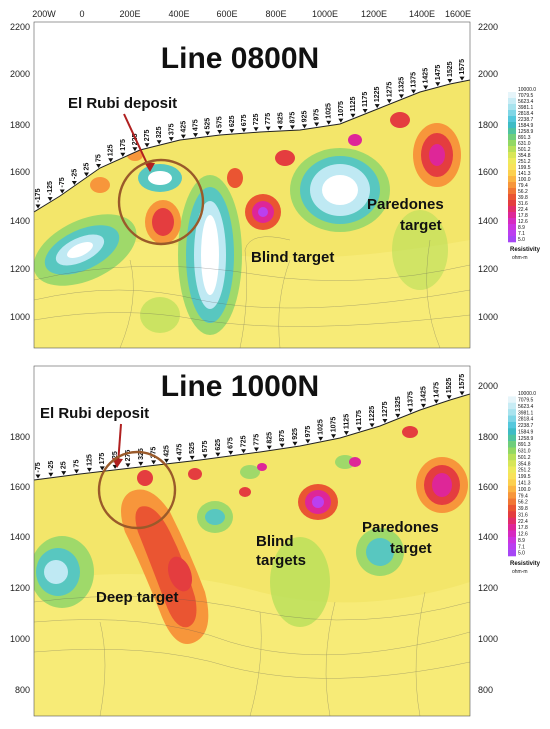  I want to click on colorbar-value: 141.3, so click(524, 174).